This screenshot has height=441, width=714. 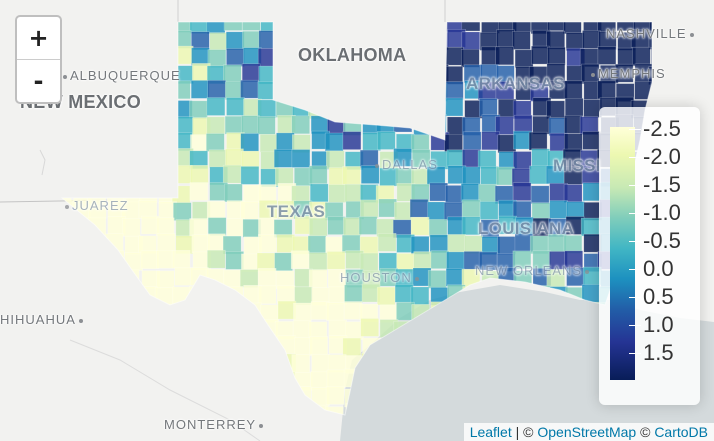 I want to click on leaflet-link: Leaflet, so click(x=490, y=432).